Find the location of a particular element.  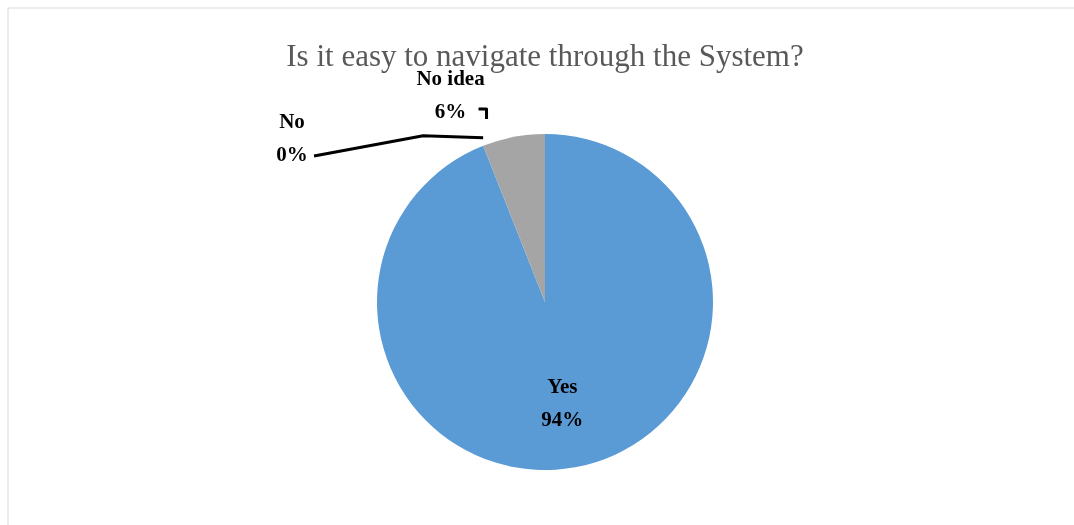

slice-label: Yes is located at coordinates (562, 385).